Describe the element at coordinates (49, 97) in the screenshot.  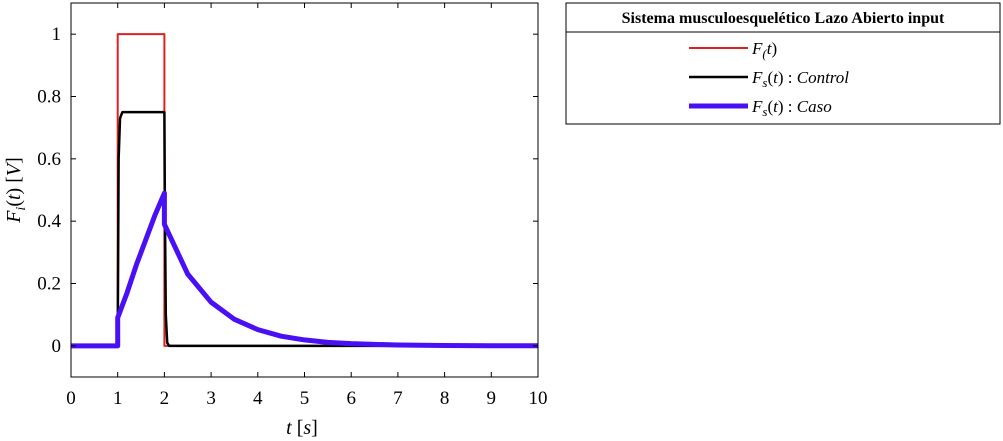
I see `y-tick-label: 0.8` at that location.